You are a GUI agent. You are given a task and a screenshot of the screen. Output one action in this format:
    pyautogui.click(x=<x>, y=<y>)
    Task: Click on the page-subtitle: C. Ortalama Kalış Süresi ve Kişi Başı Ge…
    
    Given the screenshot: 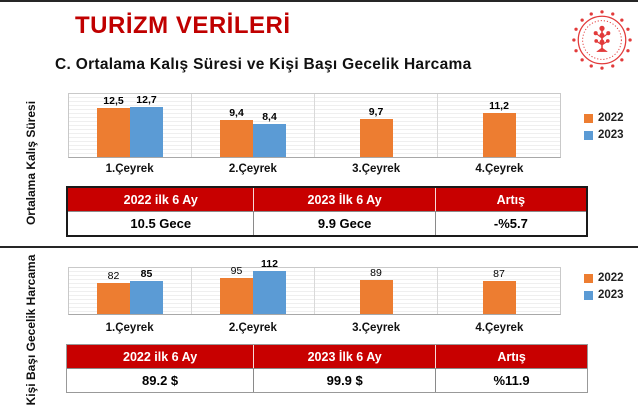 What is the action you would take?
    pyautogui.click(x=263, y=64)
    